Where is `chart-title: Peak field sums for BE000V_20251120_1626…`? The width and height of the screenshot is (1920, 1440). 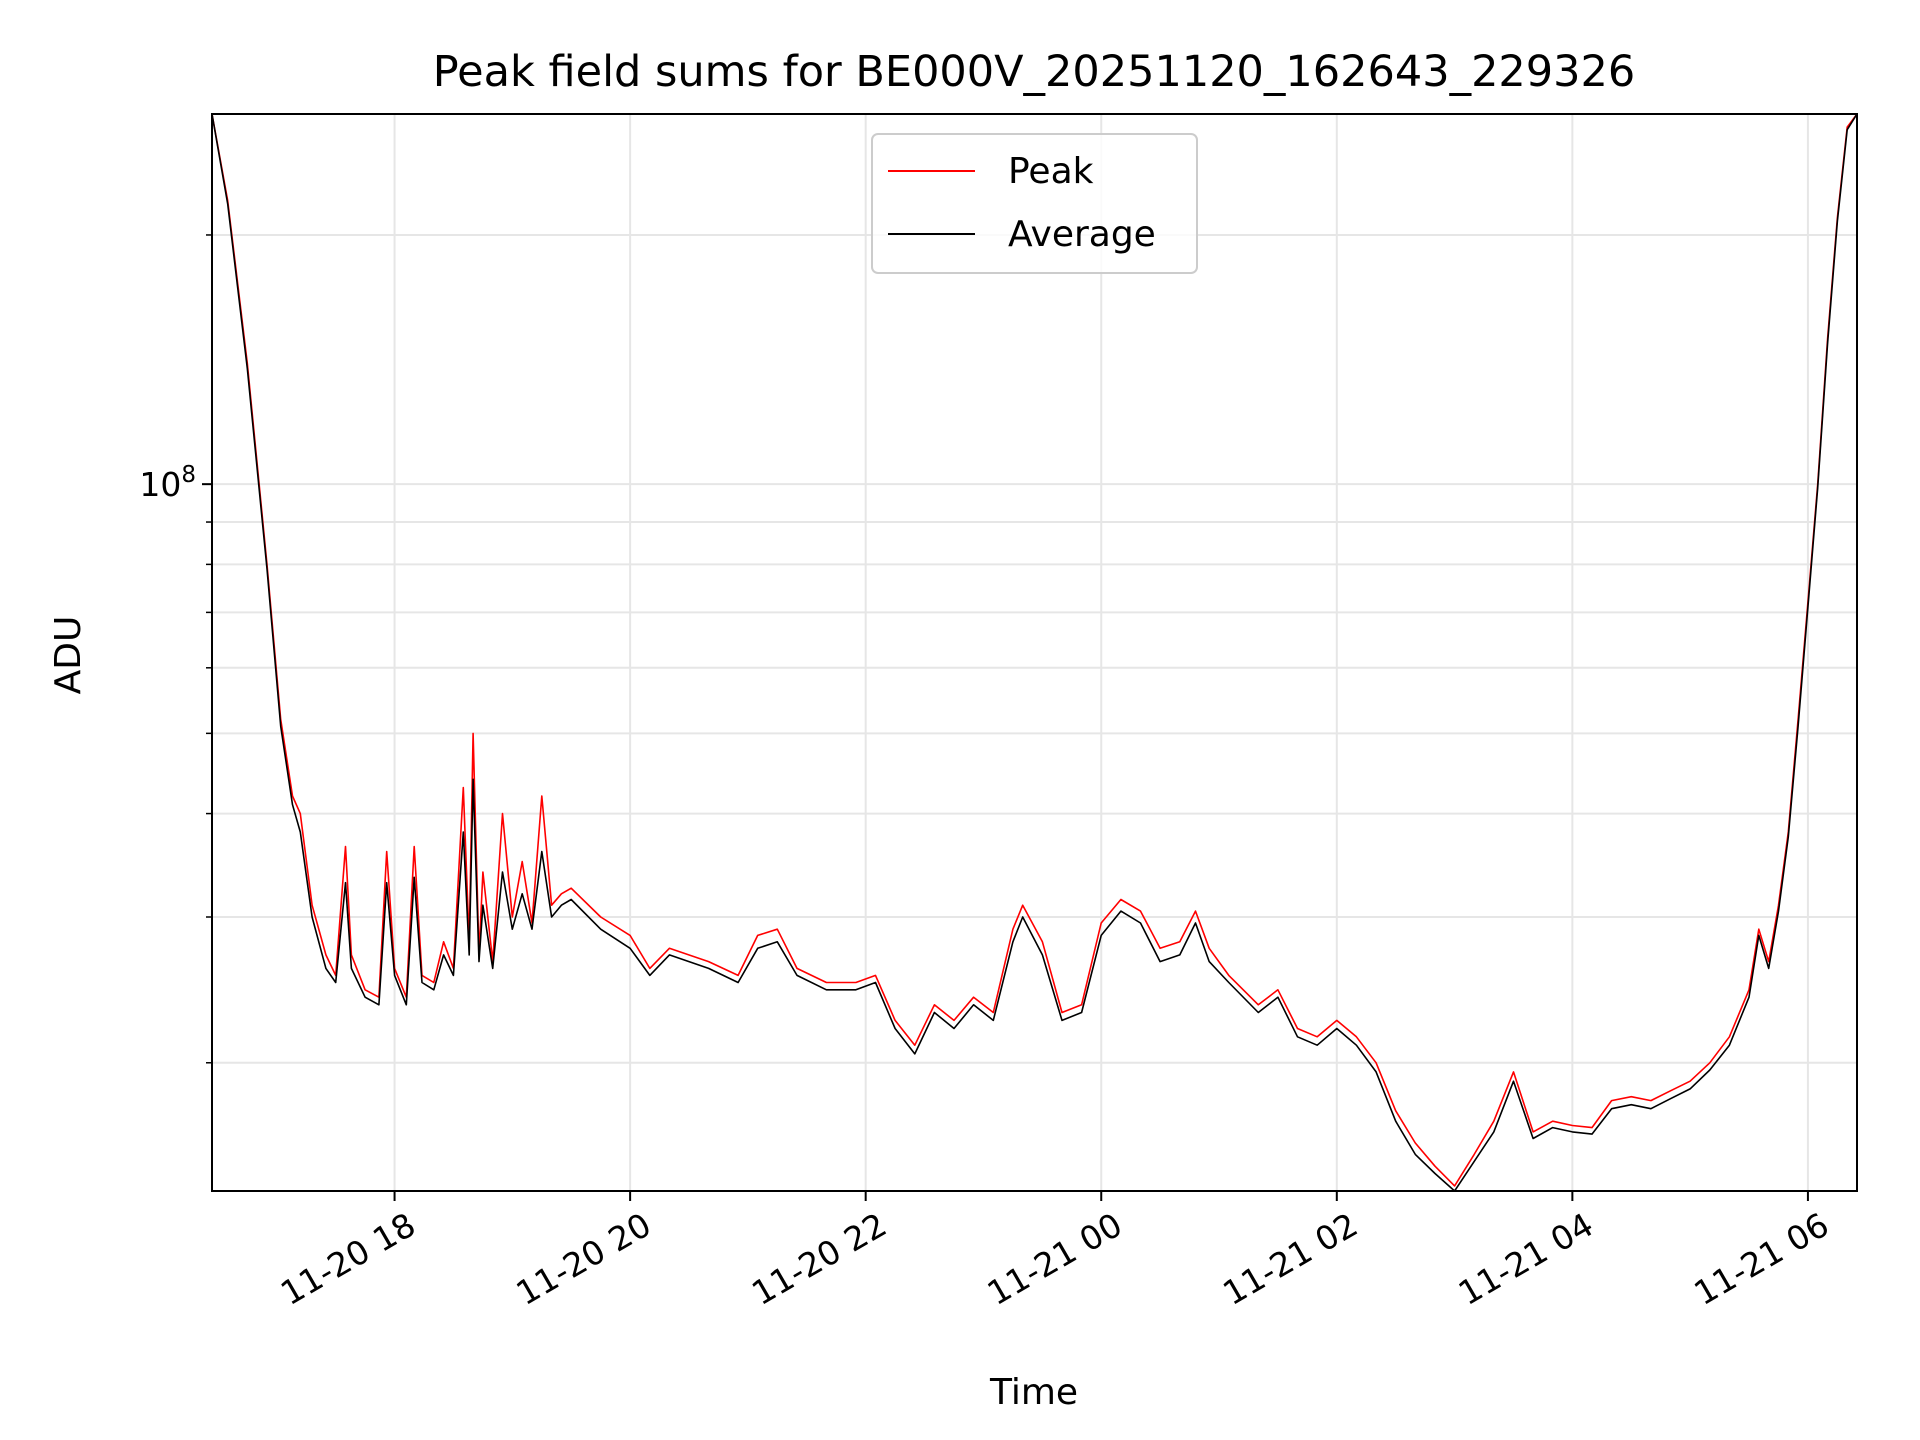 chart-title: Peak field sums for BE000V_20251120_1626… is located at coordinates (1034, 72).